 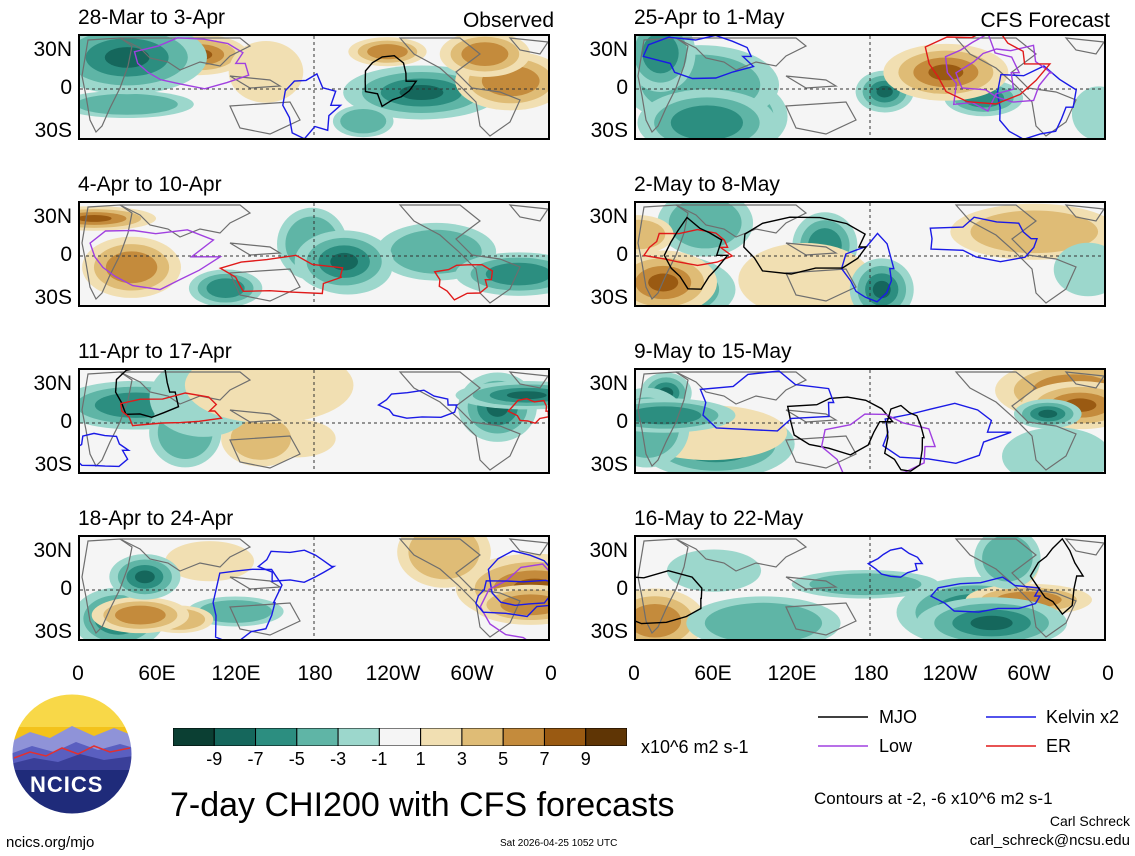 I want to click on panel-title-fcst-1: 25-Apr to 1-May, so click(x=709, y=17).